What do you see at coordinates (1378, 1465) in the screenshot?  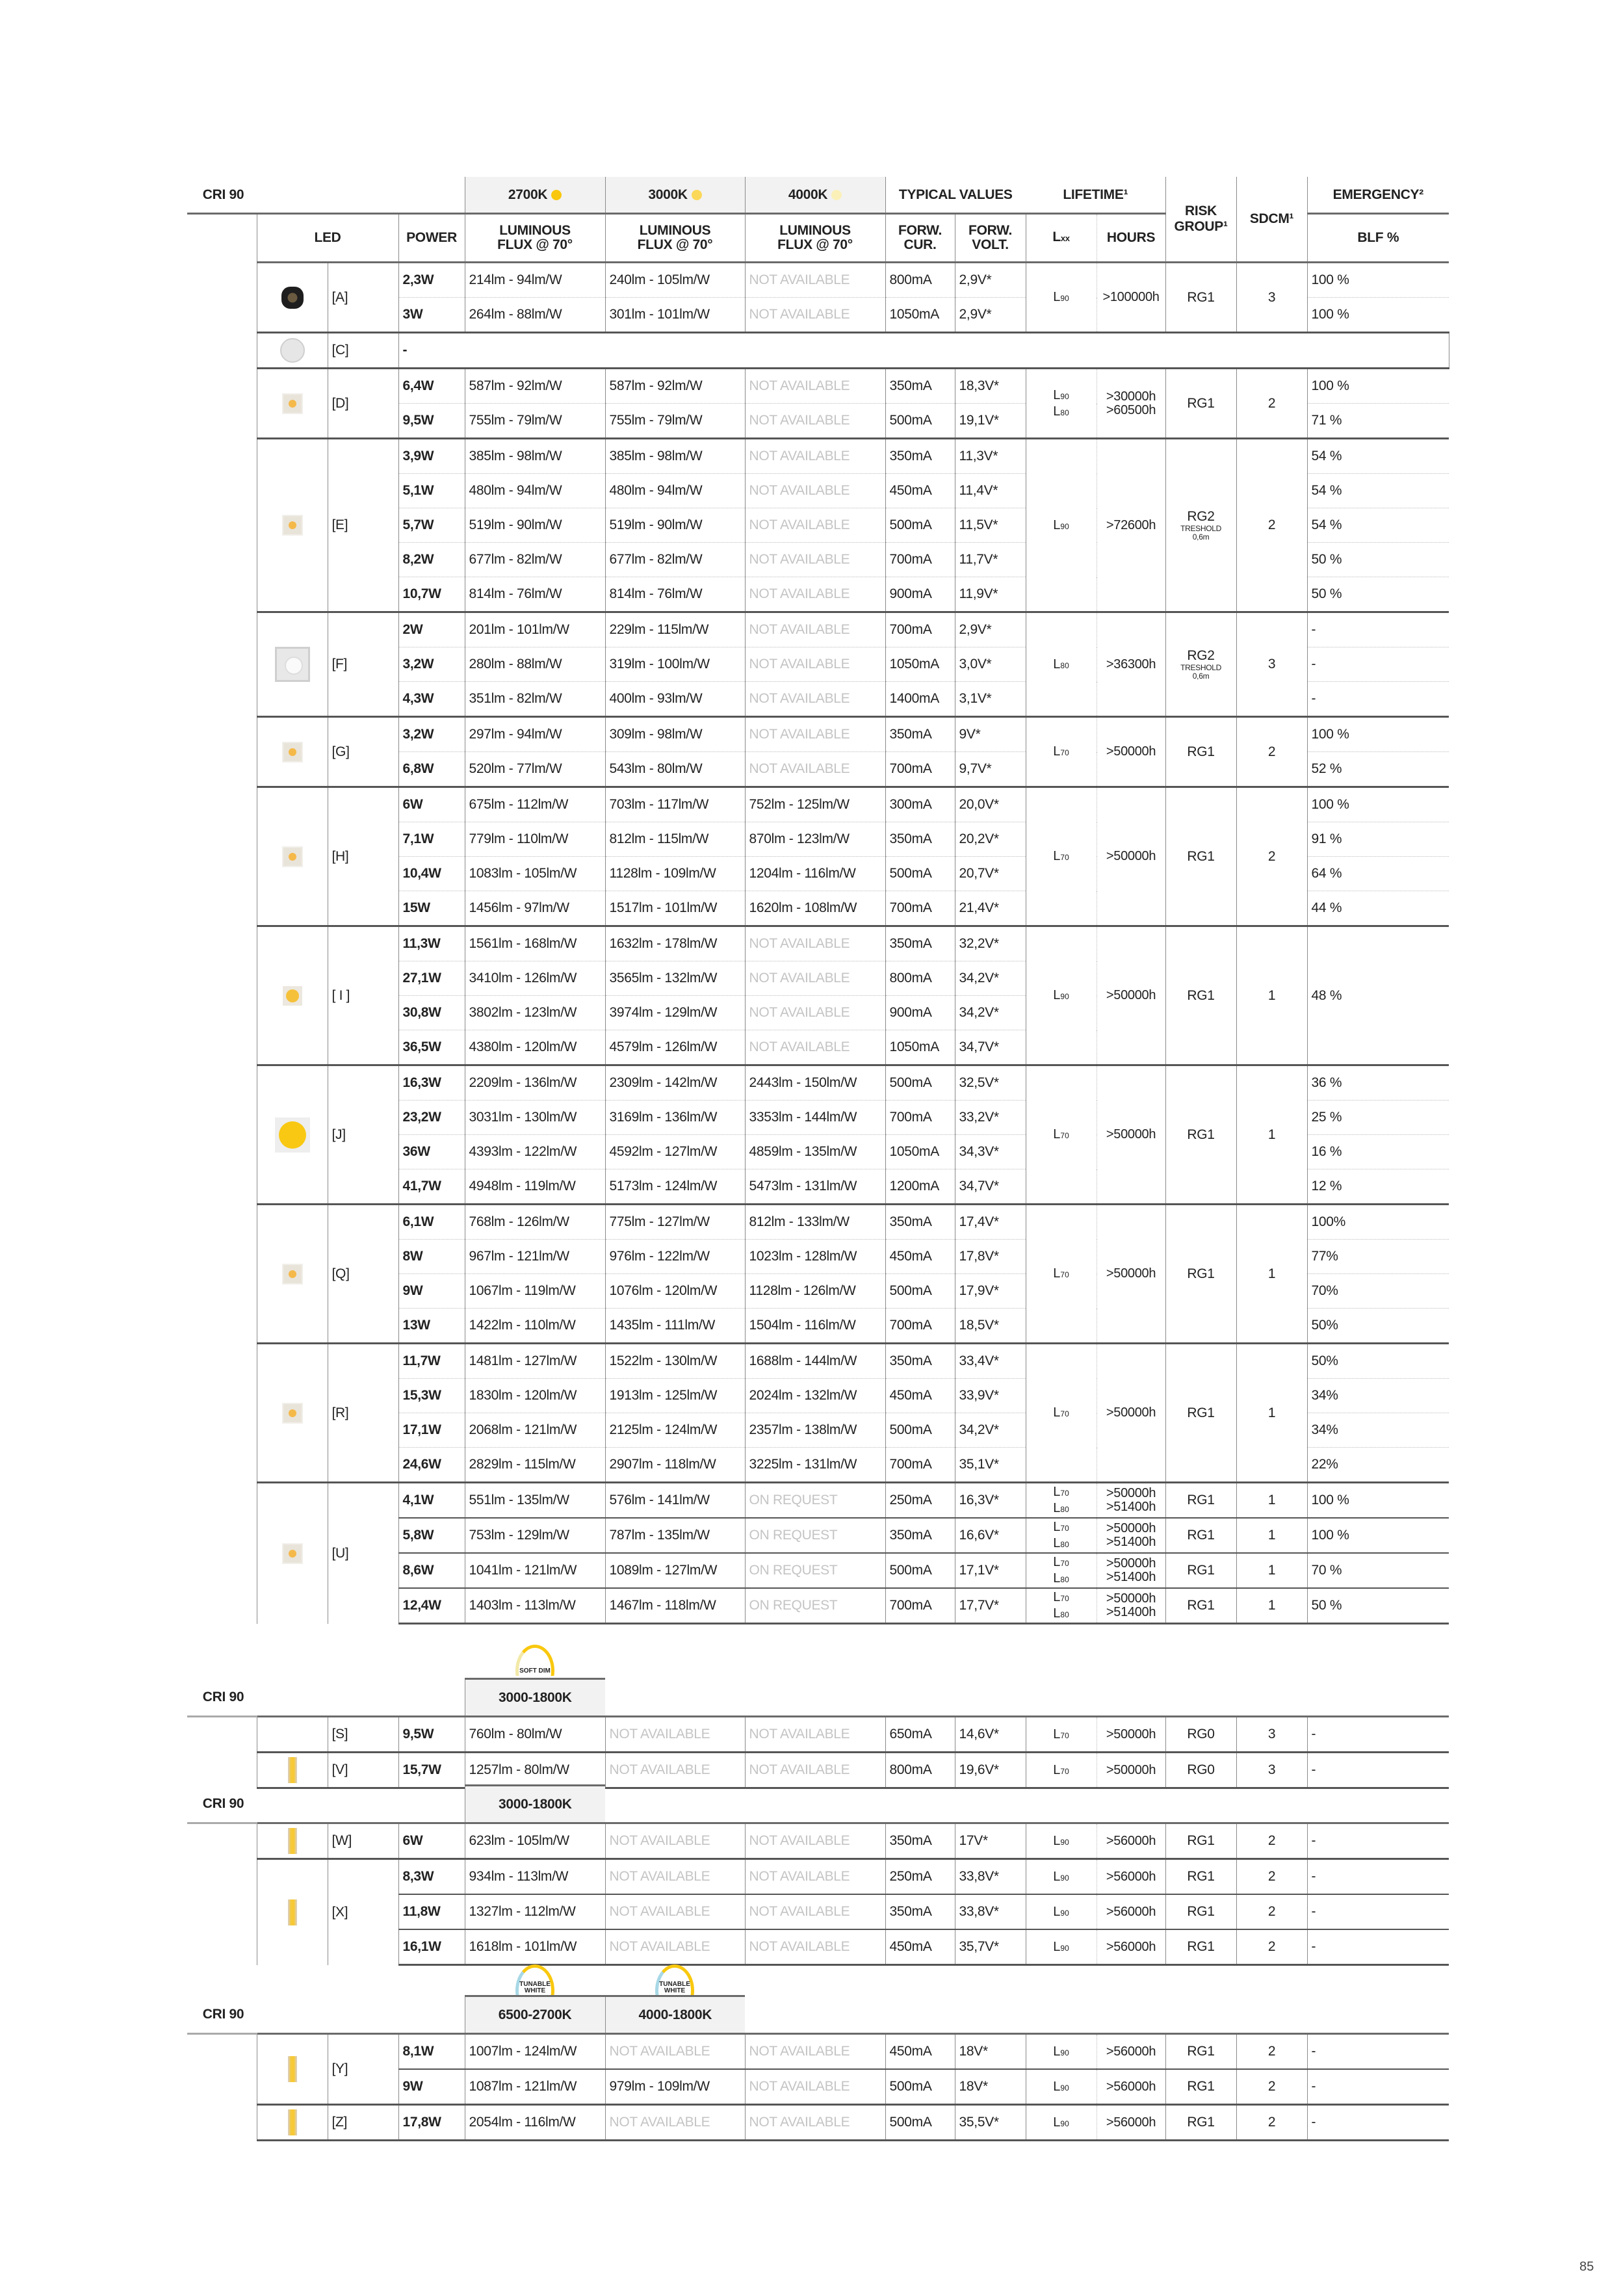 I see `blf-value: 22%` at bounding box center [1378, 1465].